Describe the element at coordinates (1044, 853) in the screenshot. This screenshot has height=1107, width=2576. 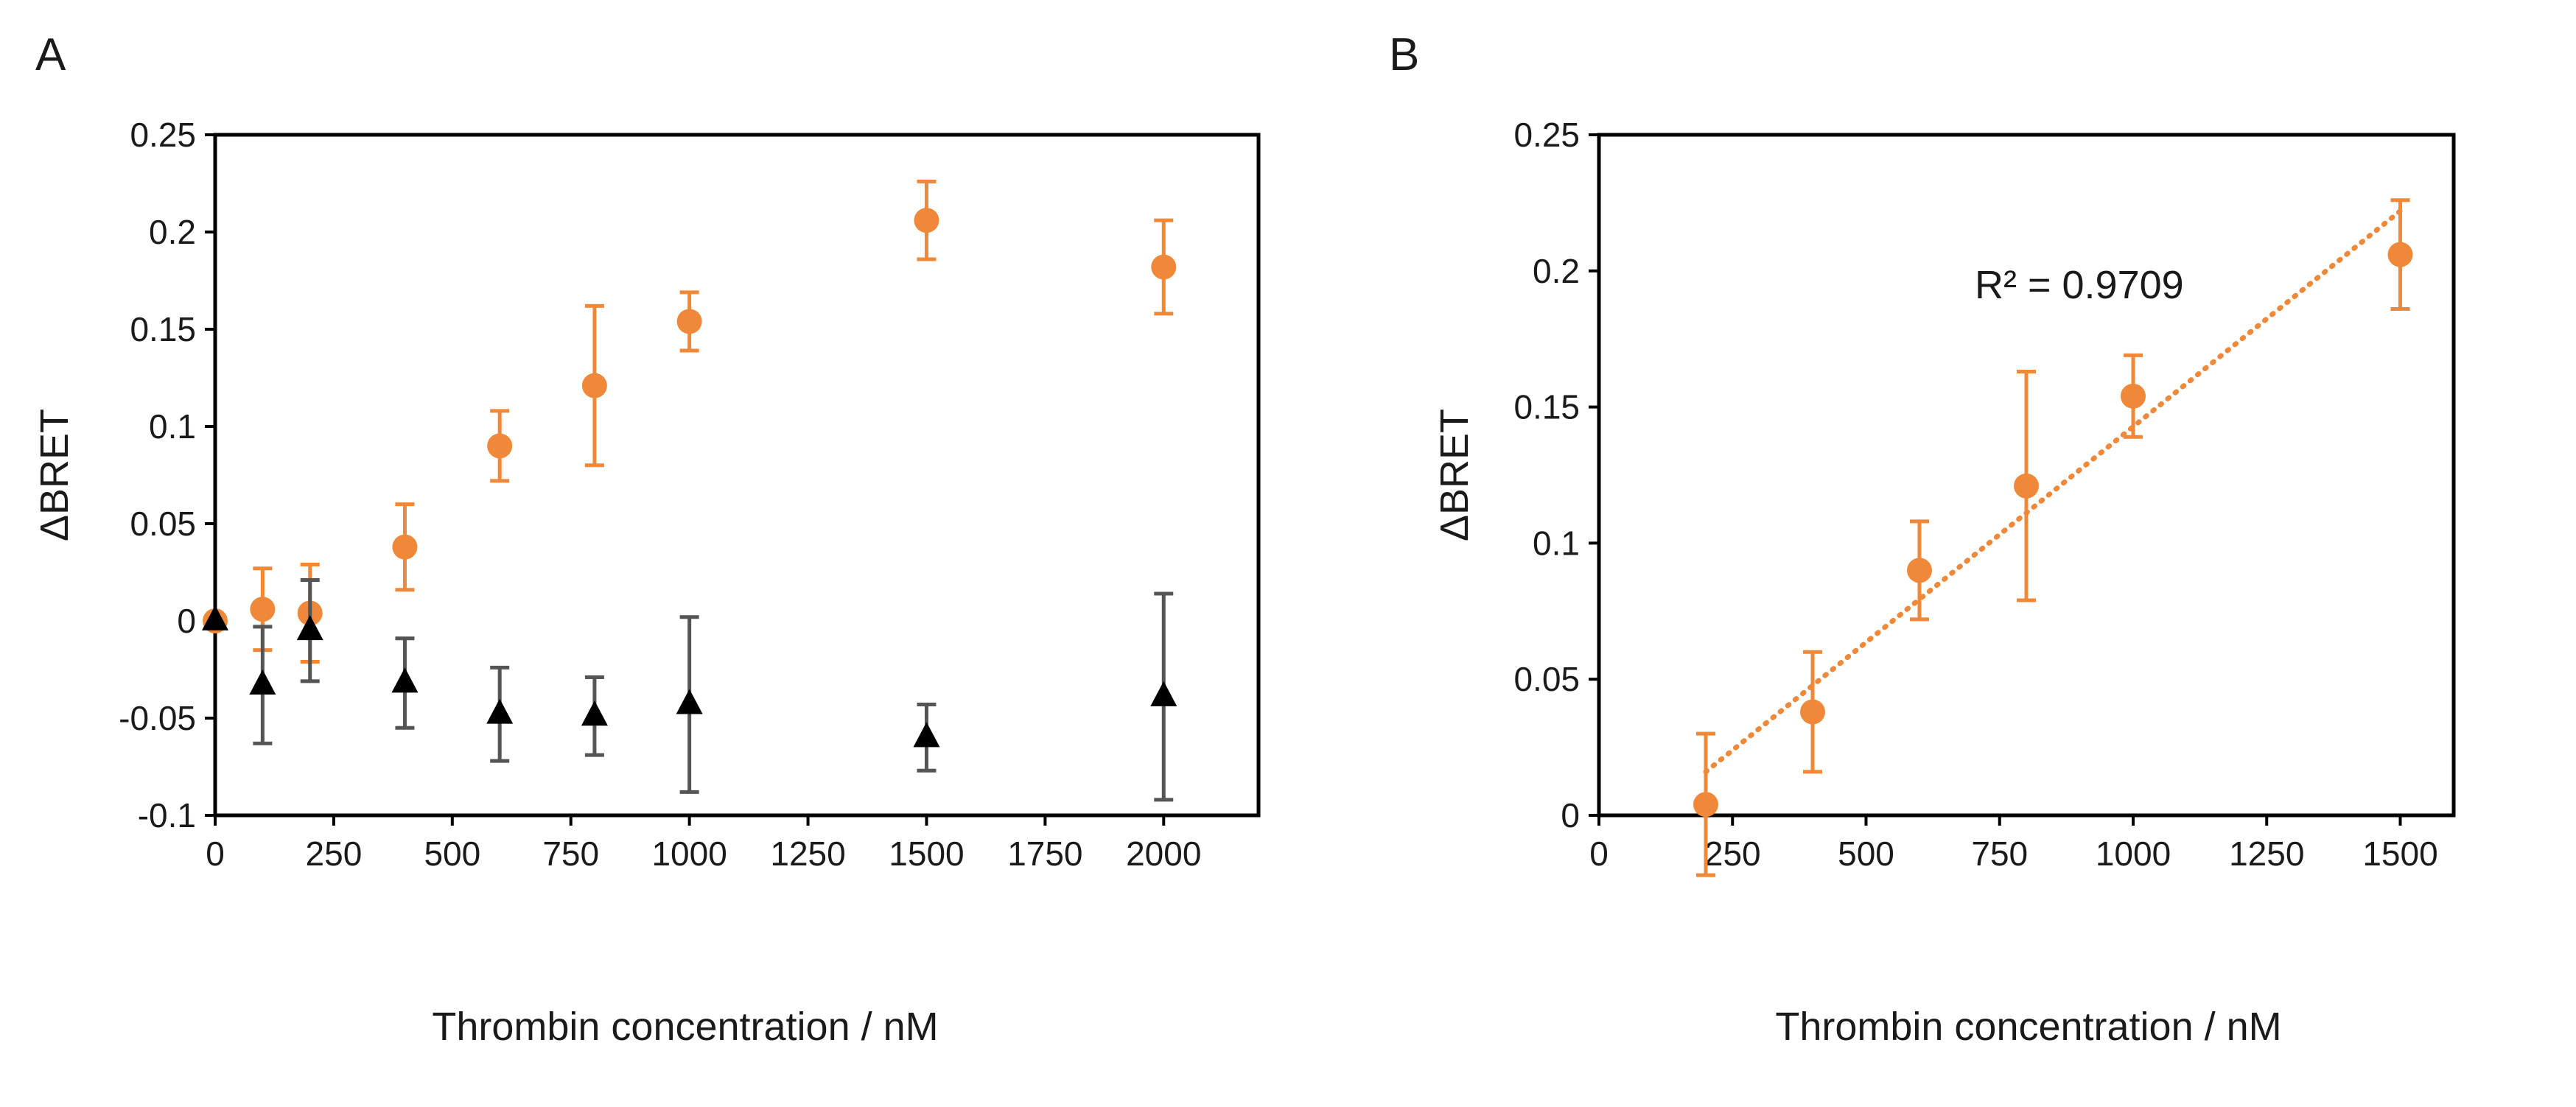
I see `chart-a-xtick-label: 1750` at that location.